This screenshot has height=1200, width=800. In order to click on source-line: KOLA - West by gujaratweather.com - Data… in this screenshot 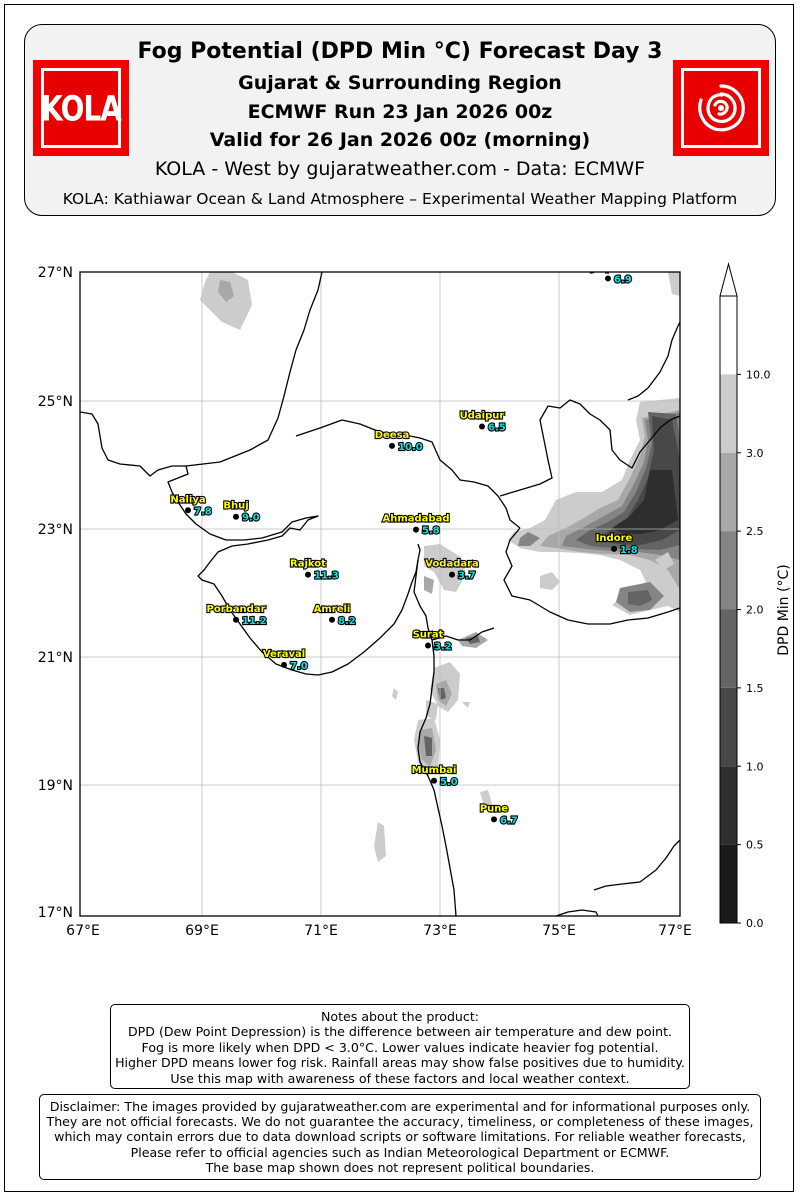, I will do `click(400, 169)`.